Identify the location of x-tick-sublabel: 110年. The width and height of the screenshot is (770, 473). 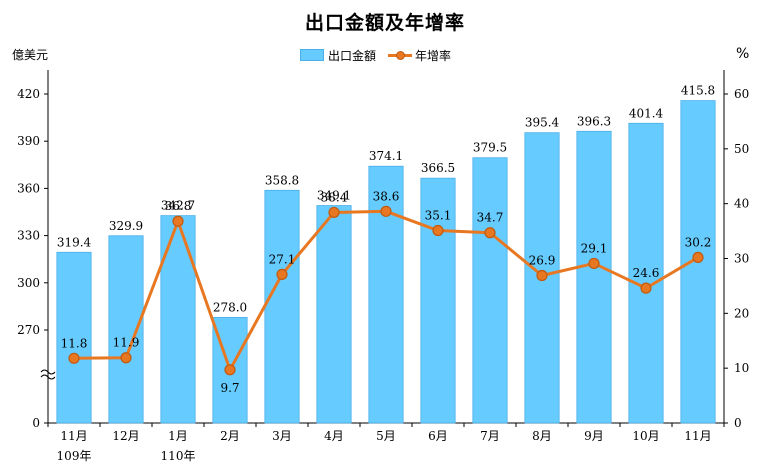
(178, 456).